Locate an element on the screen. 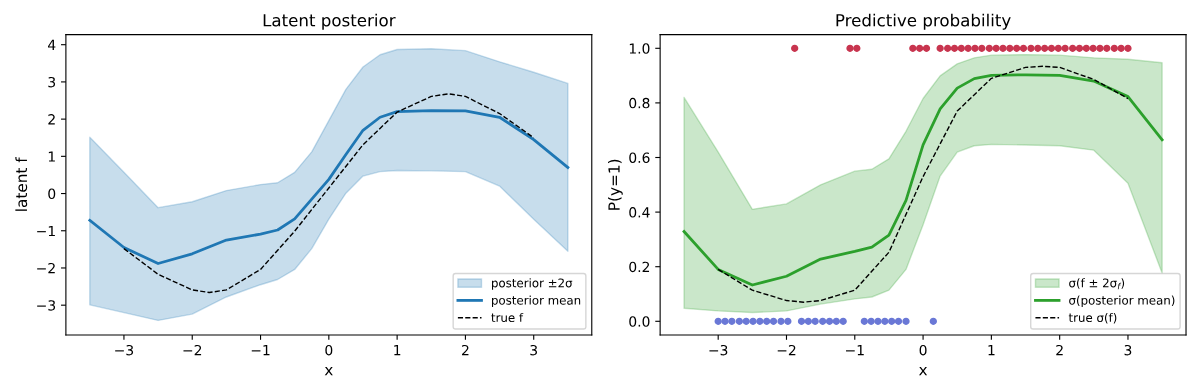  y-tick-label: −3 is located at coordinates (46, 305).